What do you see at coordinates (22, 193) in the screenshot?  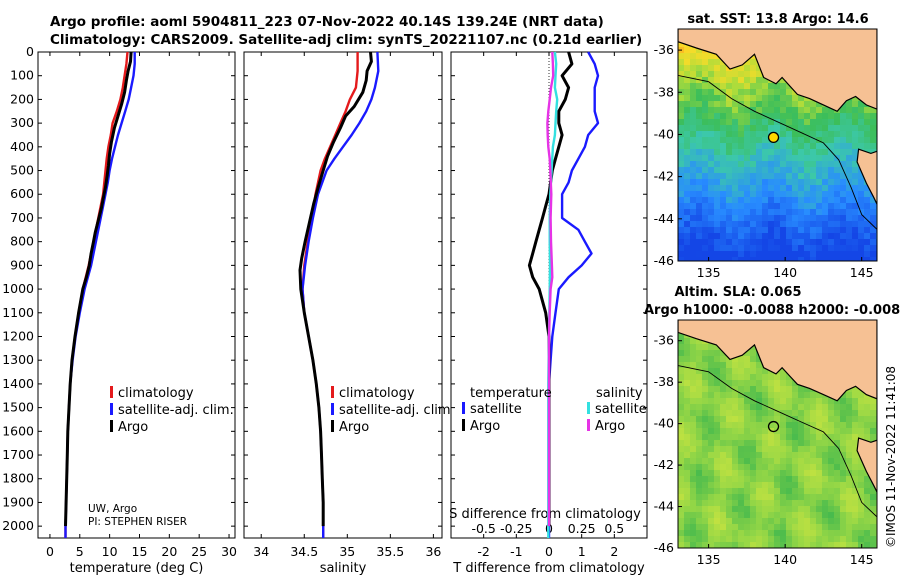 I see `y-tick-label: 600` at bounding box center [22, 193].